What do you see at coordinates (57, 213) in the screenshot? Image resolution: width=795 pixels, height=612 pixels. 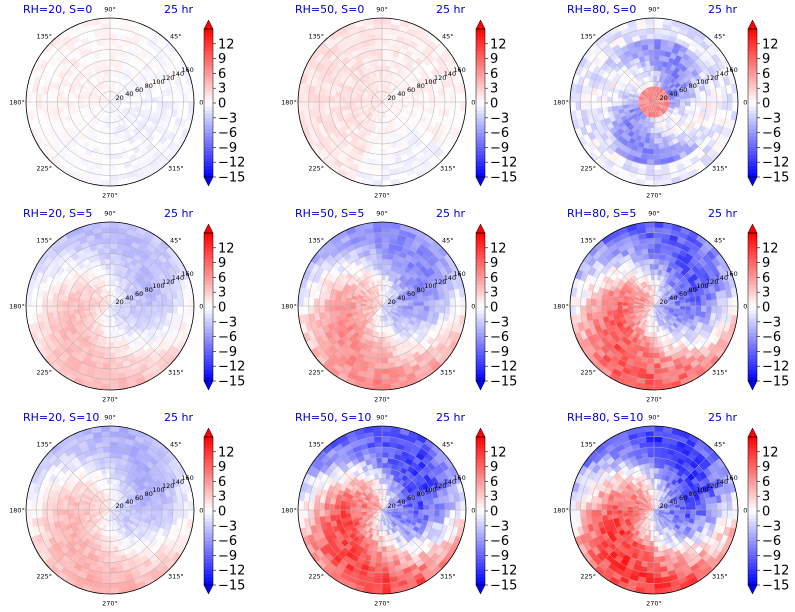 I see `panel-title: RH=20, S=5` at bounding box center [57, 213].